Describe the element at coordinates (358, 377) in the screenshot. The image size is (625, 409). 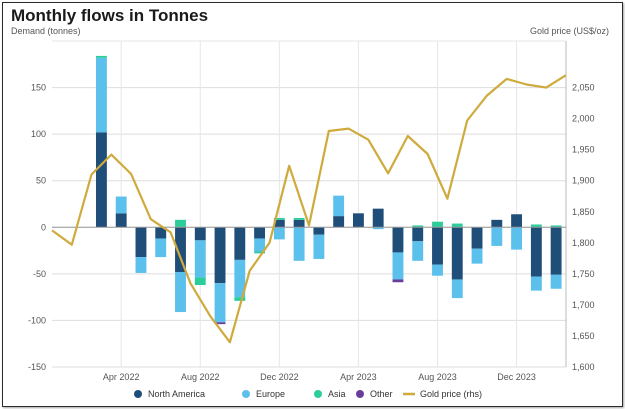
I see `x-tick-label: Apr 2023` at that location.